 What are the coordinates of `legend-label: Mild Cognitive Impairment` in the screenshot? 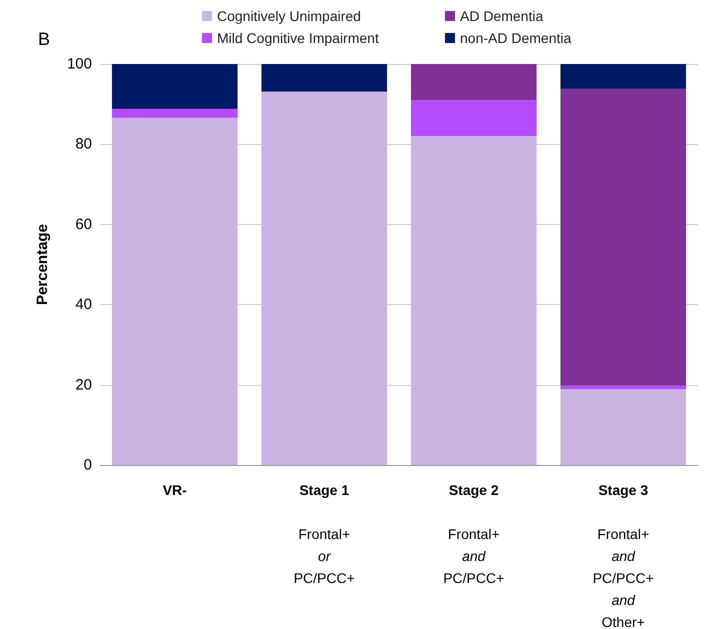 It's located at (298, 38).